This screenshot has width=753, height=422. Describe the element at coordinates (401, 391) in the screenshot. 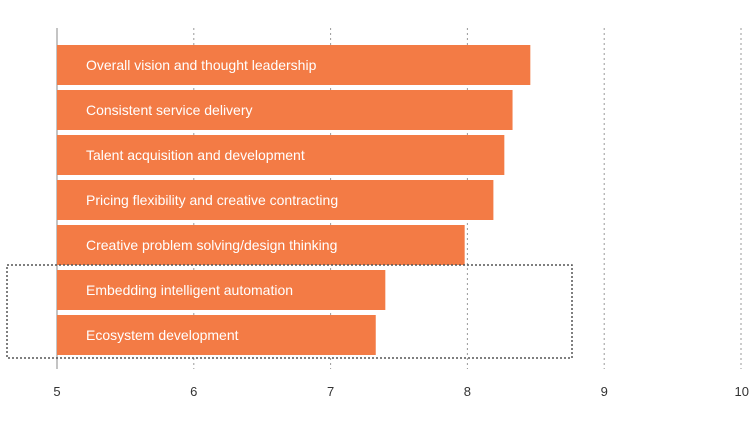

I see `x-axis-ticks: 5 6 7 8 9 10` at that location.